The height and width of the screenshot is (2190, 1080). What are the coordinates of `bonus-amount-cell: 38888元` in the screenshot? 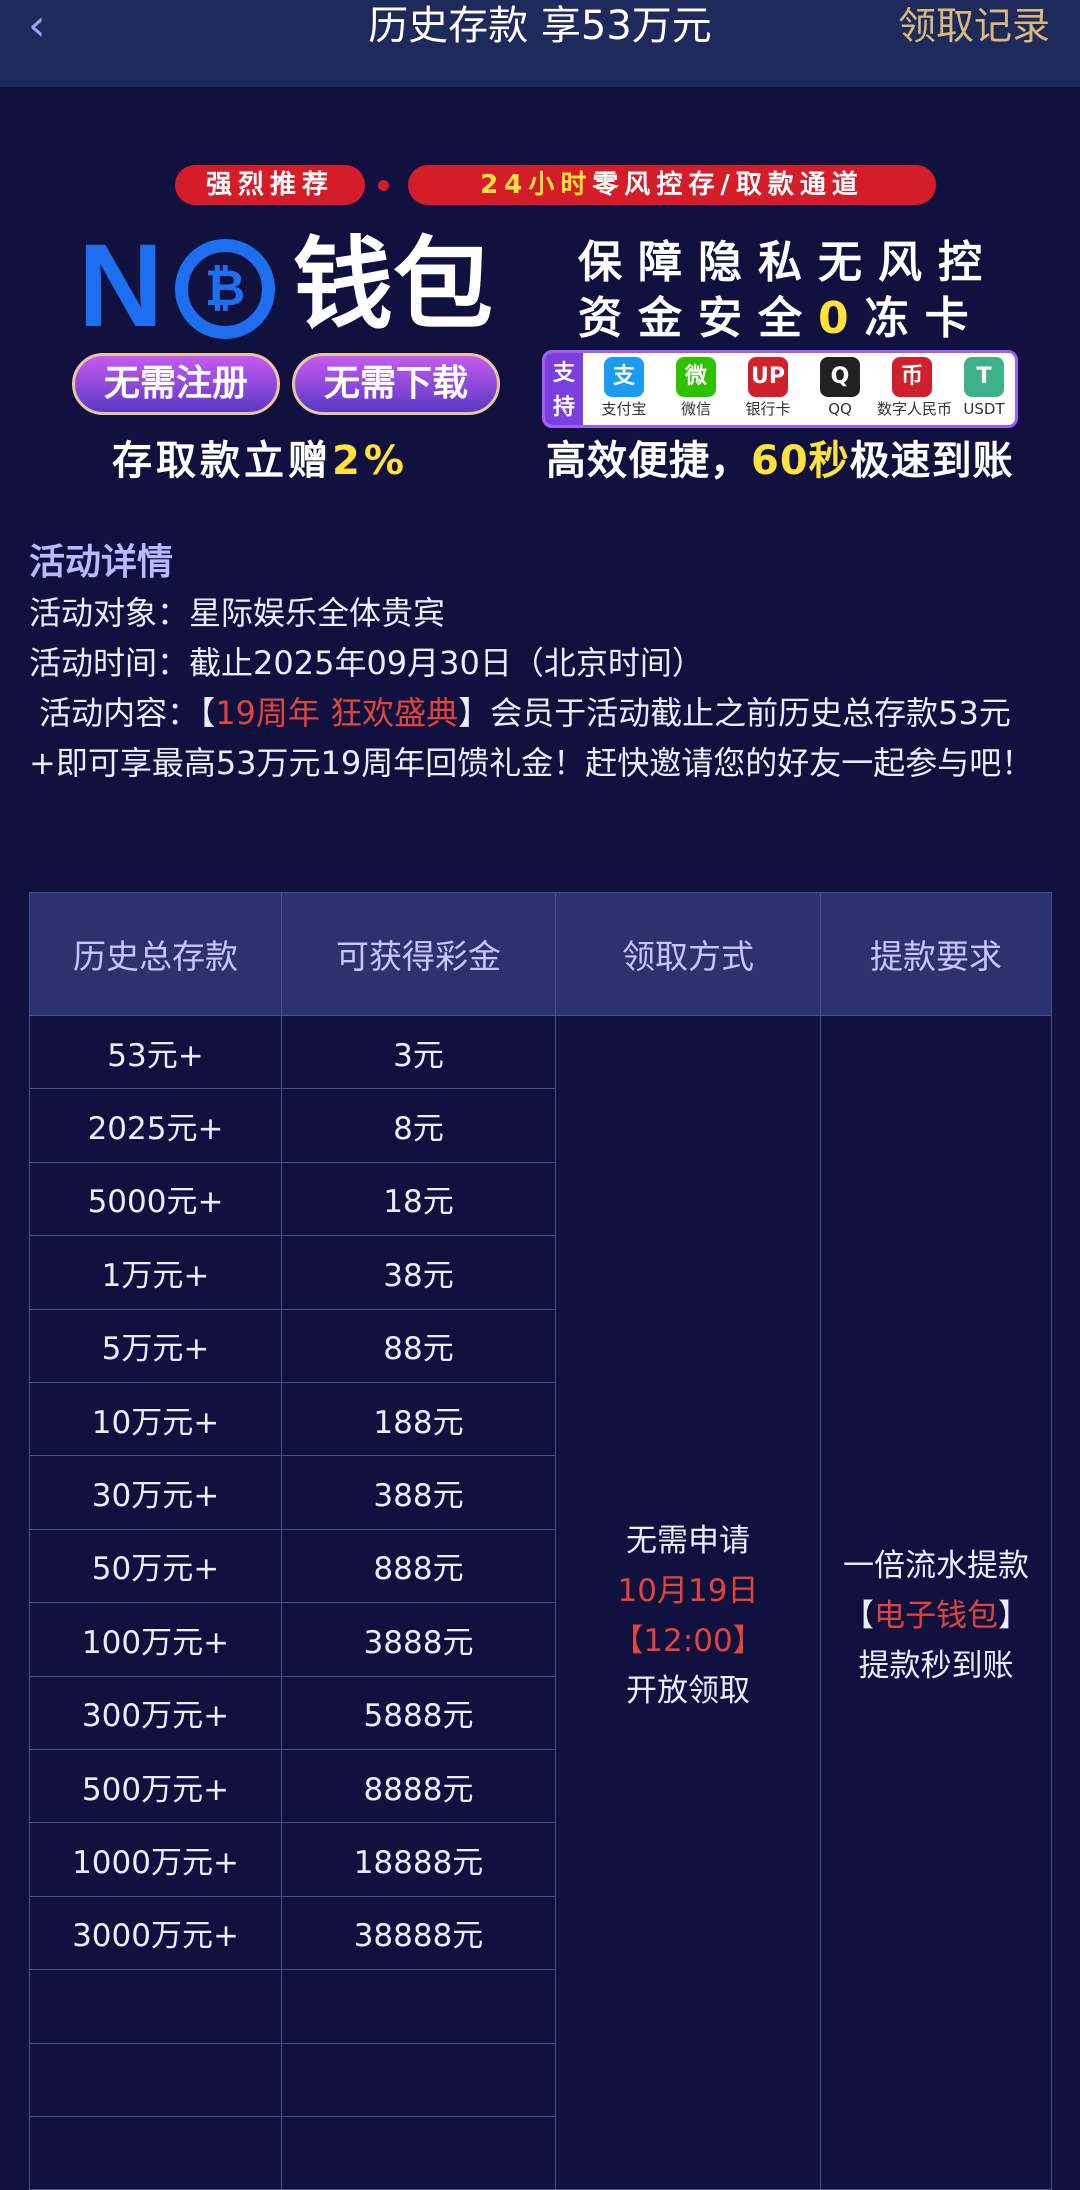 It's located at (418, 1933).